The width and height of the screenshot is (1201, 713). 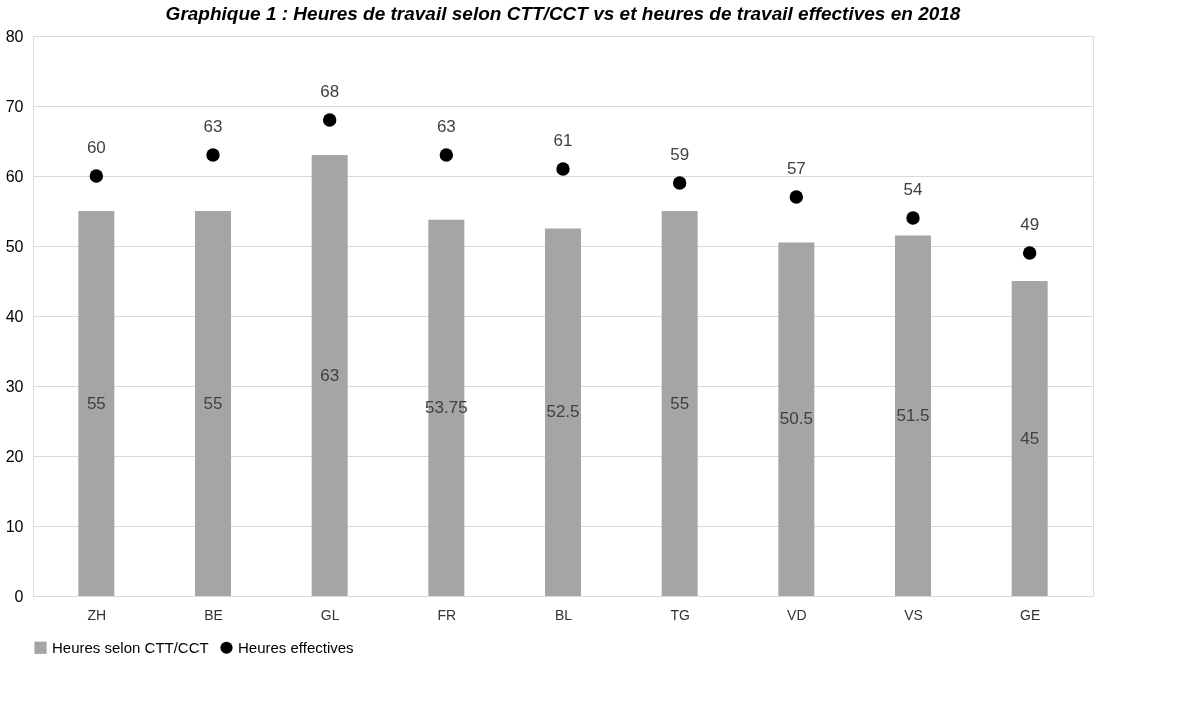 What do you see at coordinates (680, 154) in the screenshot?
I see `data-label: 59` at bounding box center [680, 154].